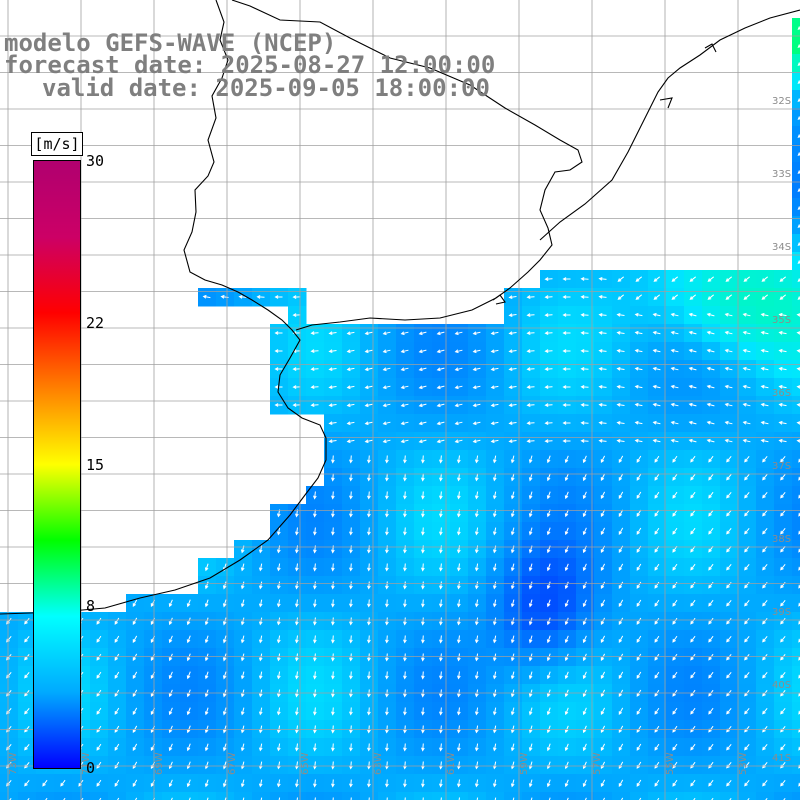 The height and width of the screenshot is (800, 800). I want to click on latitude-label: 32S, so click(781, 101).